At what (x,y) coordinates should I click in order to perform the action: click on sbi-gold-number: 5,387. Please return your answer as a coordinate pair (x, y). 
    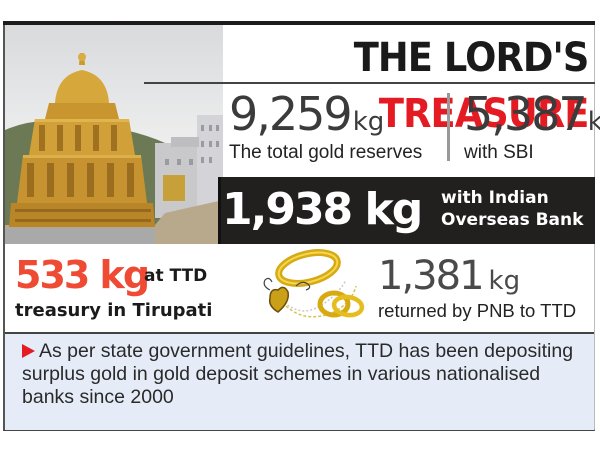
    Looking at the image, I should click on (526, 114).